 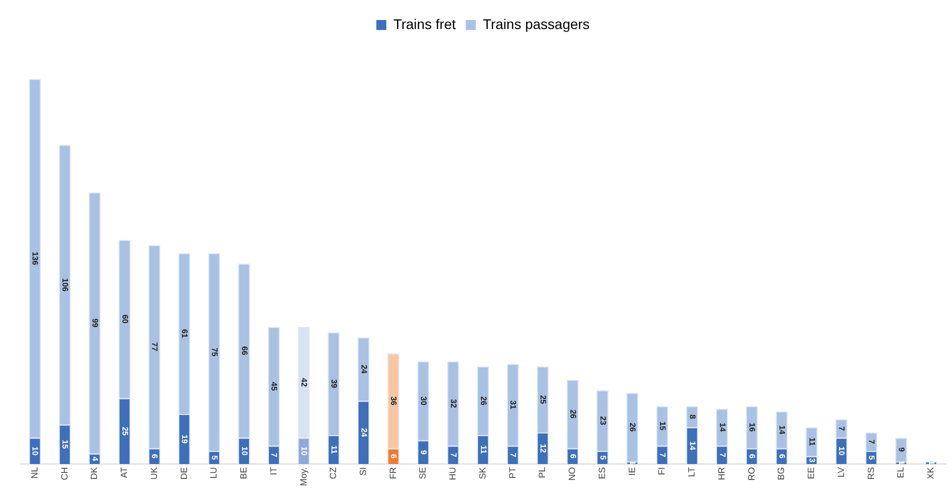 What do you see at coordinates (333, 384) in the screenshot?
I see `data-label: 39` at bounding box center [333, 384].